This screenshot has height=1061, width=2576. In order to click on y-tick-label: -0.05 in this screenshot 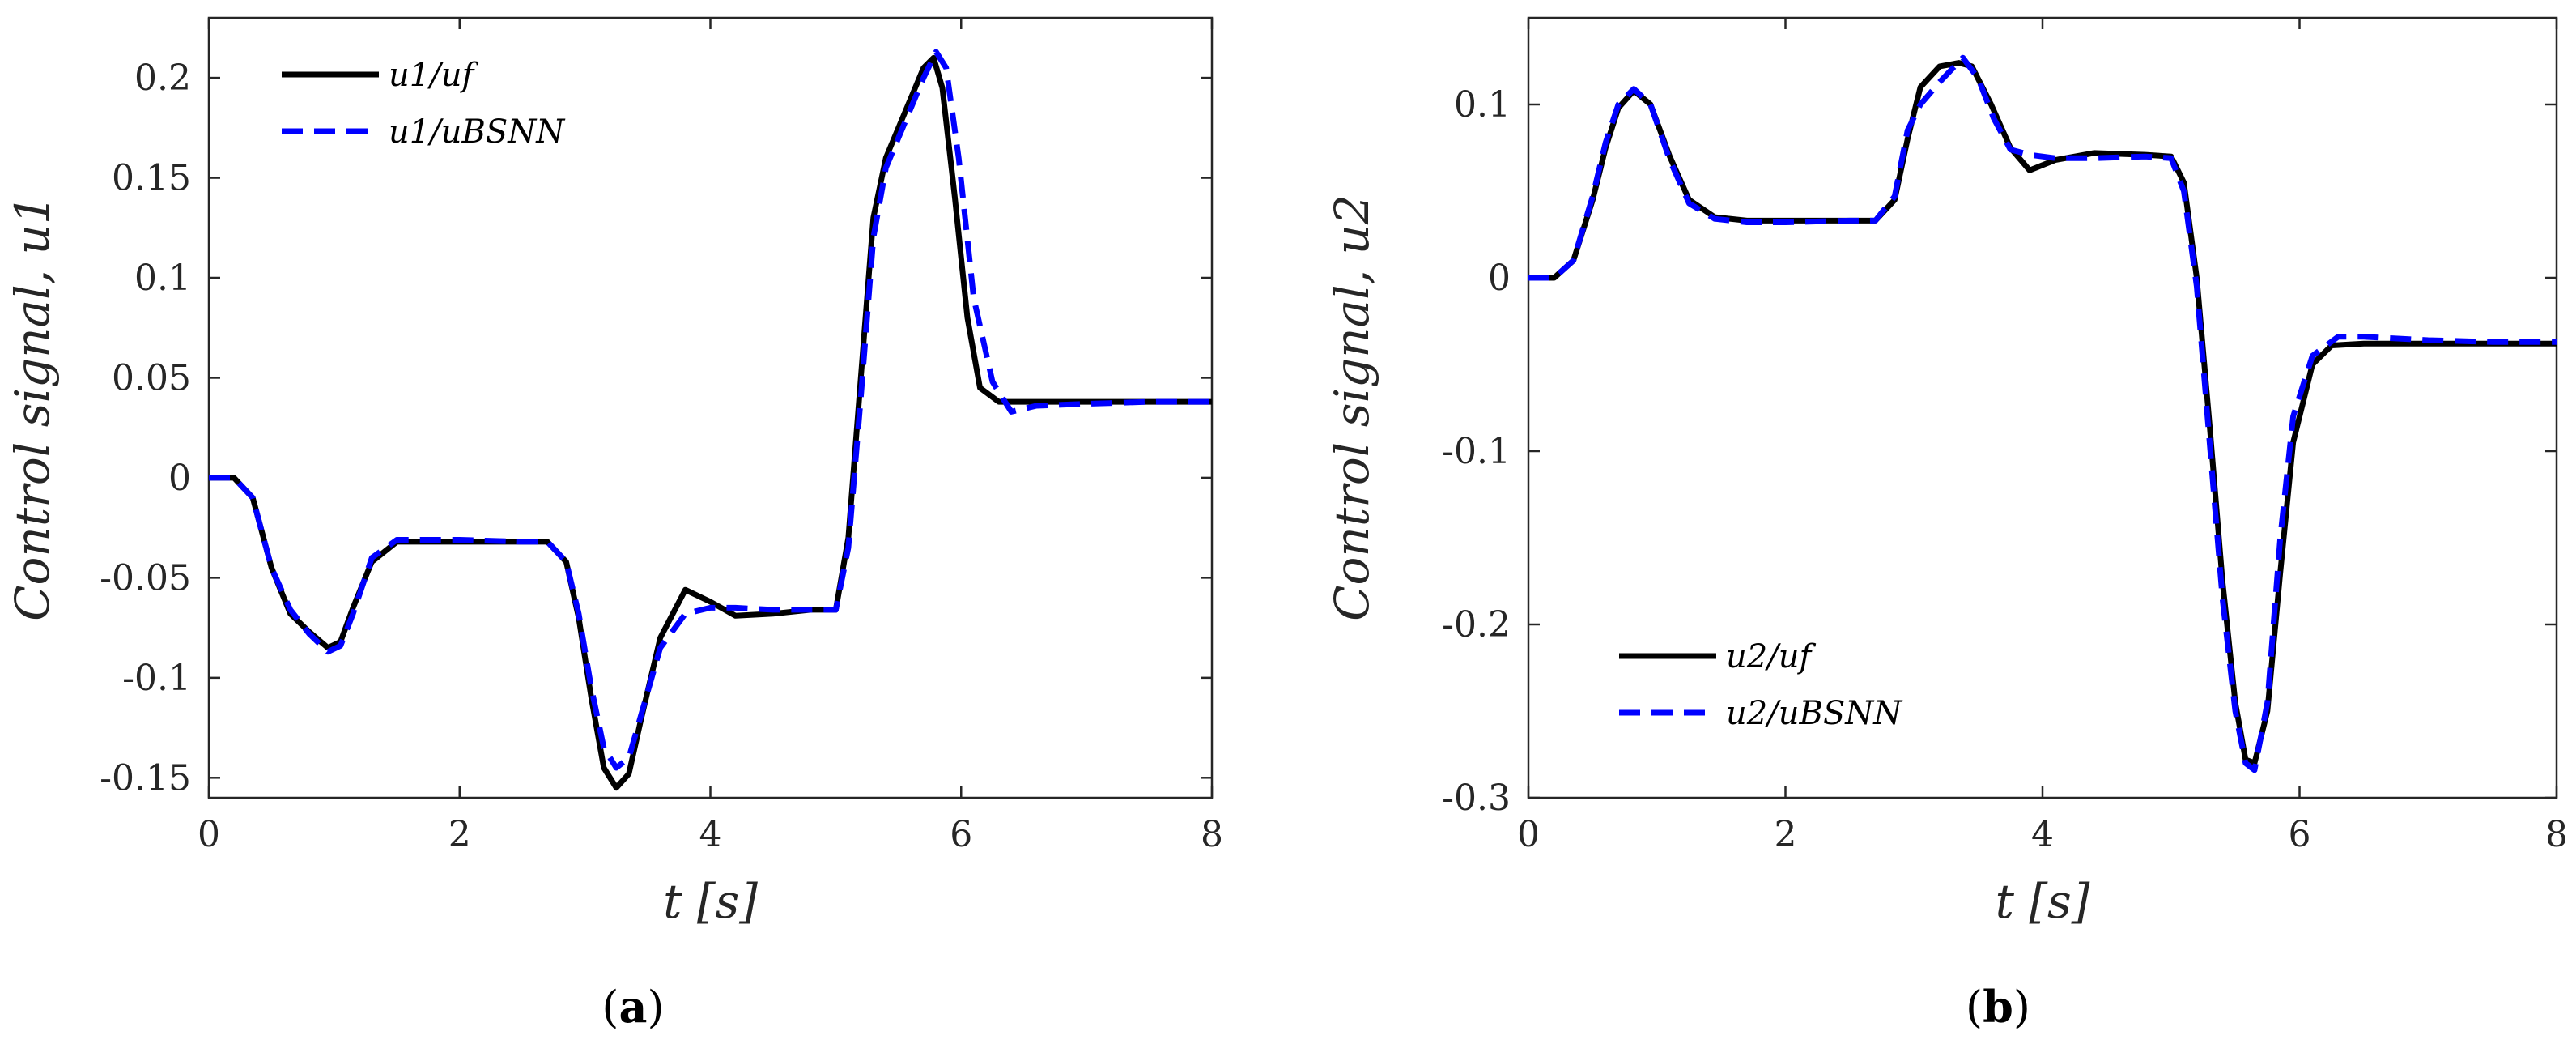, I will do `click(146, 578)`.